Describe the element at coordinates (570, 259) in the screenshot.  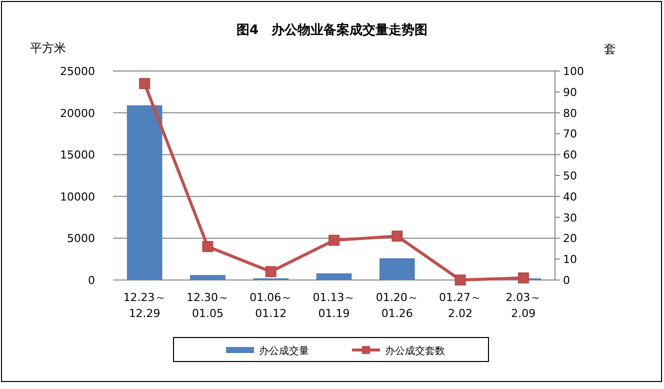
I see `y2-tick-label: 10` at that location.